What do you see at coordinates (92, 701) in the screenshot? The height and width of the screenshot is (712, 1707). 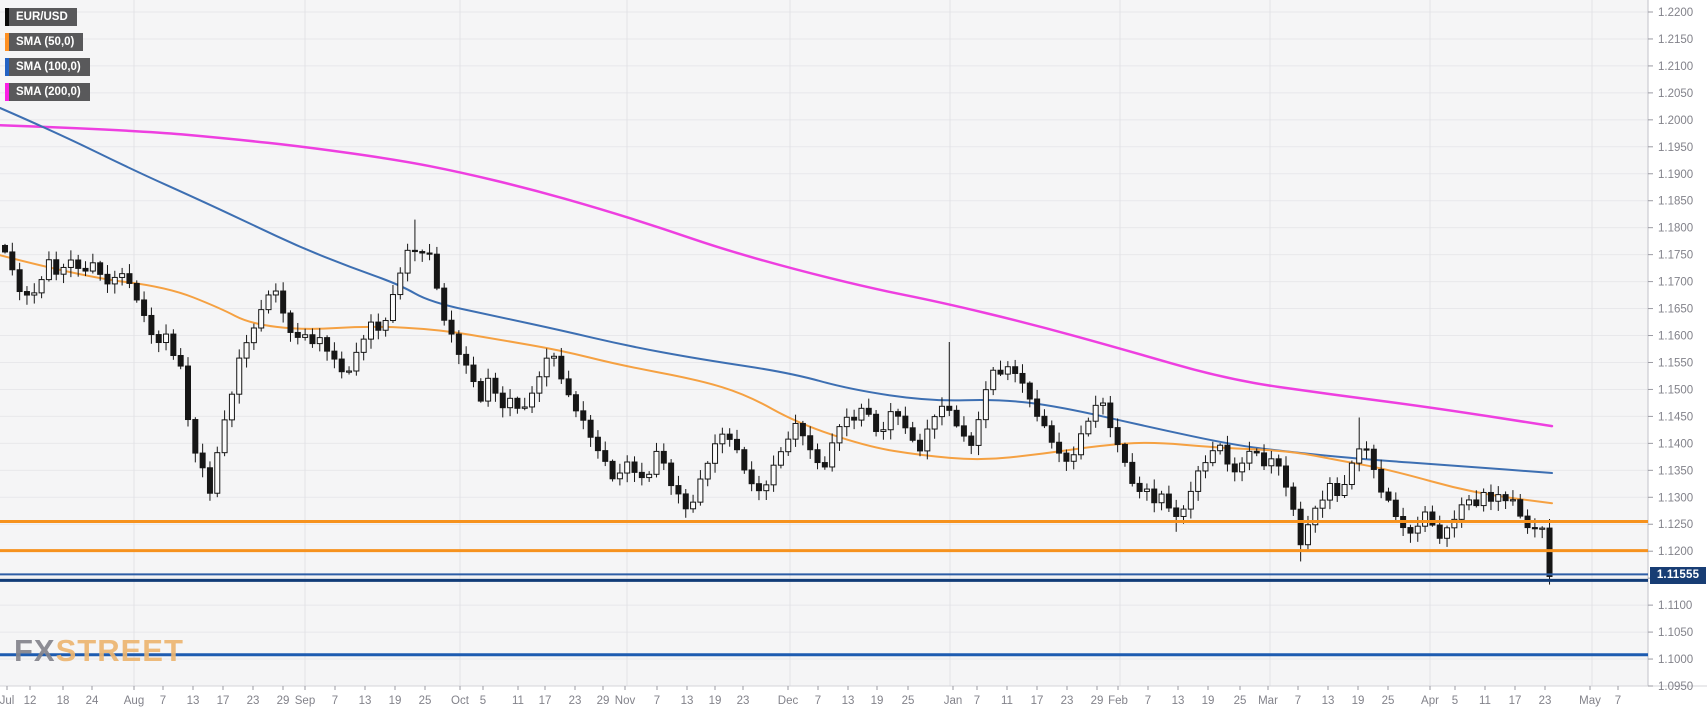 I see `svg-text: 24` at bounding box center [92, 701].